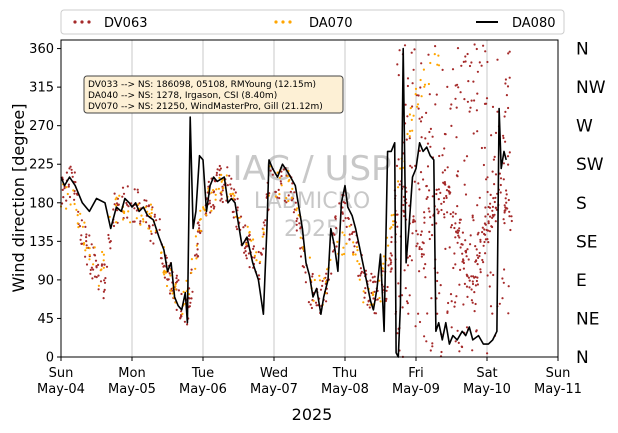 Image resolution: width=618 pixels, height=433 pixels. What do you see at coordinates (202, 373) in the screenshot?
I see `x-tick-day: Tue` at bounding box center [202, 373].